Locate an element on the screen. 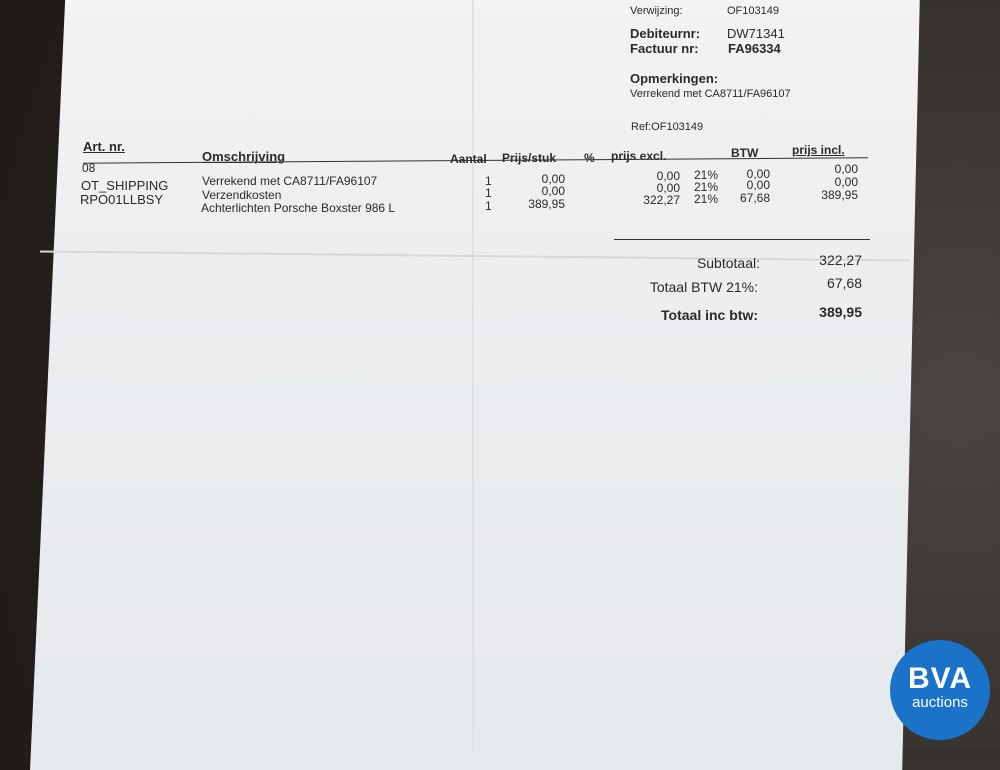  debiteur-value: DW71341 is located at coordinates (756, 33).